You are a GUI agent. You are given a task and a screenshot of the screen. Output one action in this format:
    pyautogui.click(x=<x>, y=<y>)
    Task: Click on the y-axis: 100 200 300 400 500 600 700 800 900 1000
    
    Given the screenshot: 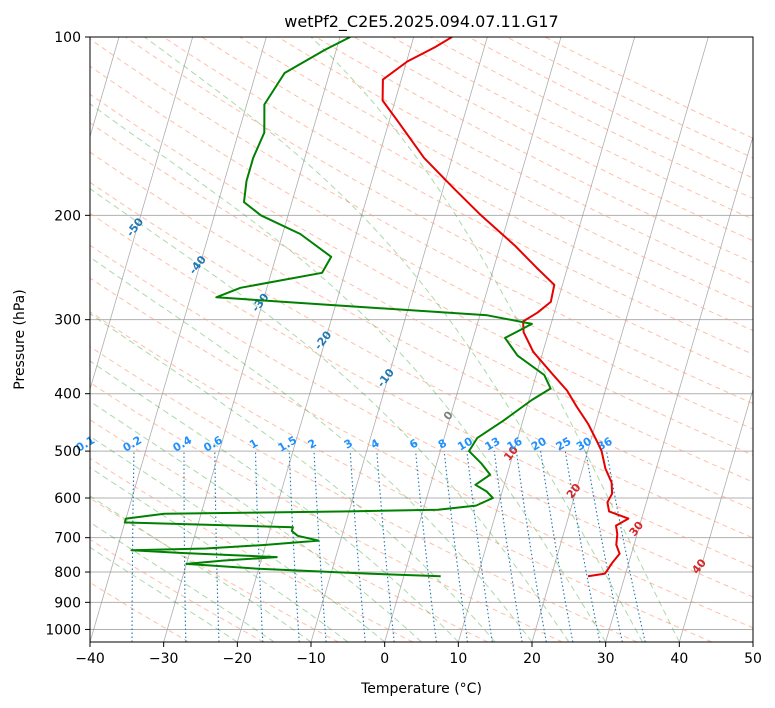 What is the action you would take?
    pyautogui.click(x=67, y=334)
    